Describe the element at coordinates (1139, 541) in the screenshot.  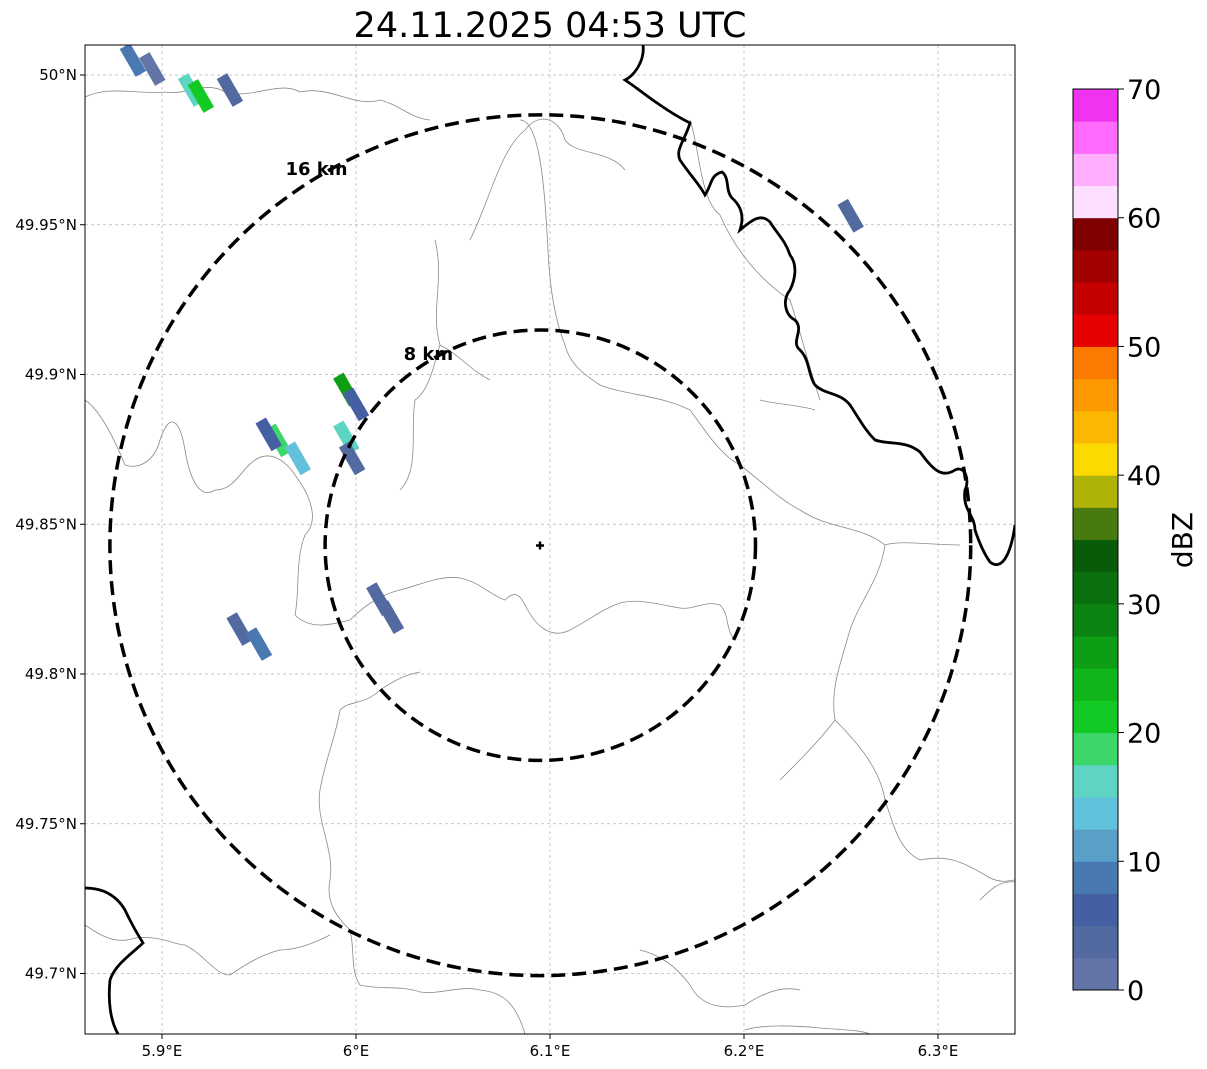
I see `colorbar-ticks: 0 10 20 30 40 50 60 70` at that location.